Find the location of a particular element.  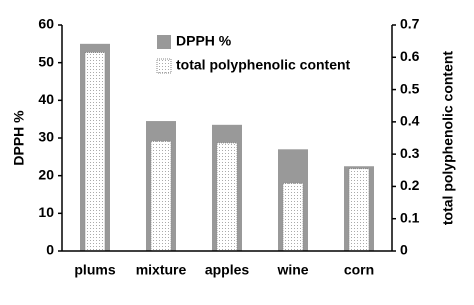

y2-tick-label: 0.5 is located at coordinates (410, 88).